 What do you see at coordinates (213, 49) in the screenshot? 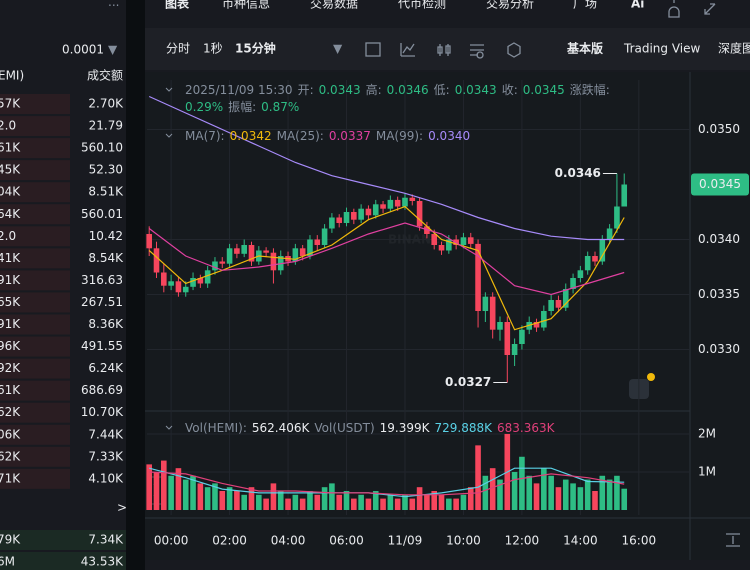
I see `interval: 1秒` at bounding box center [213, 49].